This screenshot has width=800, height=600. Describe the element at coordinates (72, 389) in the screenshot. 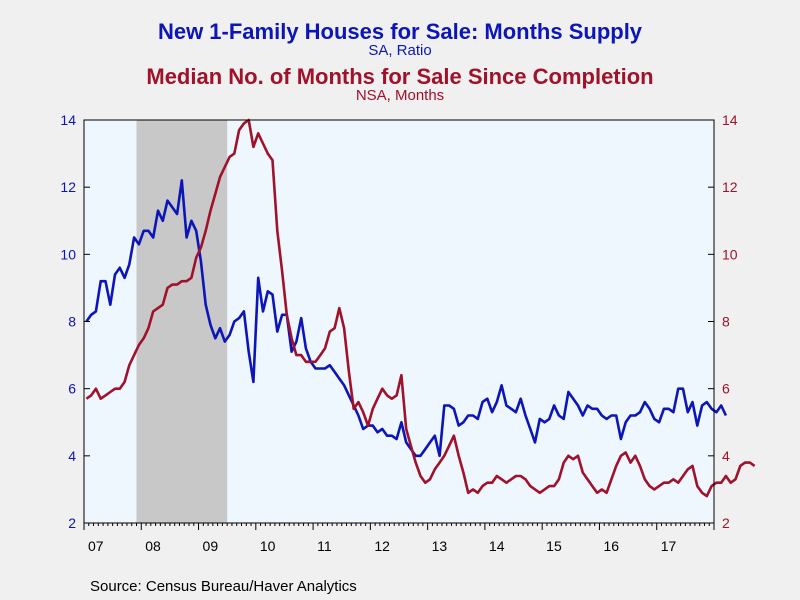

I see `y-left-tick-label: 6` at that location.